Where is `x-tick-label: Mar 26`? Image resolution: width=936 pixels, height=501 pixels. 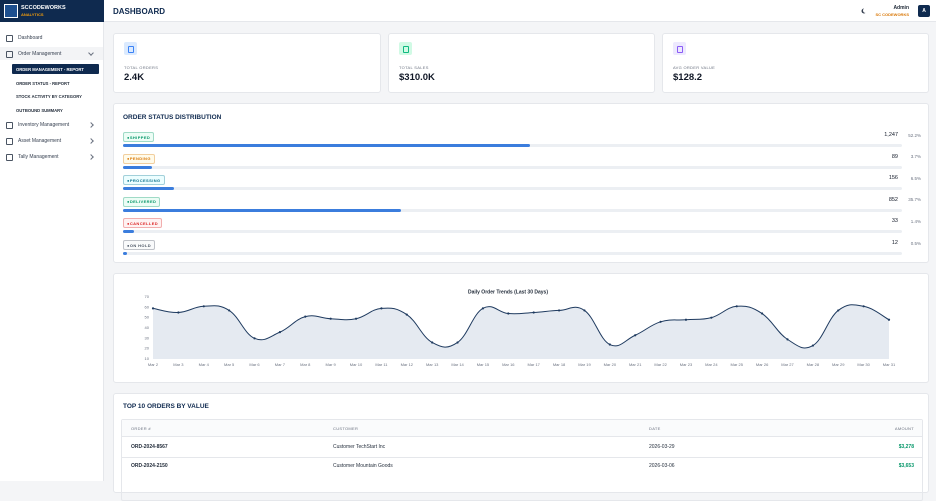 x-tick-label: Mar 26 is located at coordinates (762, 364).